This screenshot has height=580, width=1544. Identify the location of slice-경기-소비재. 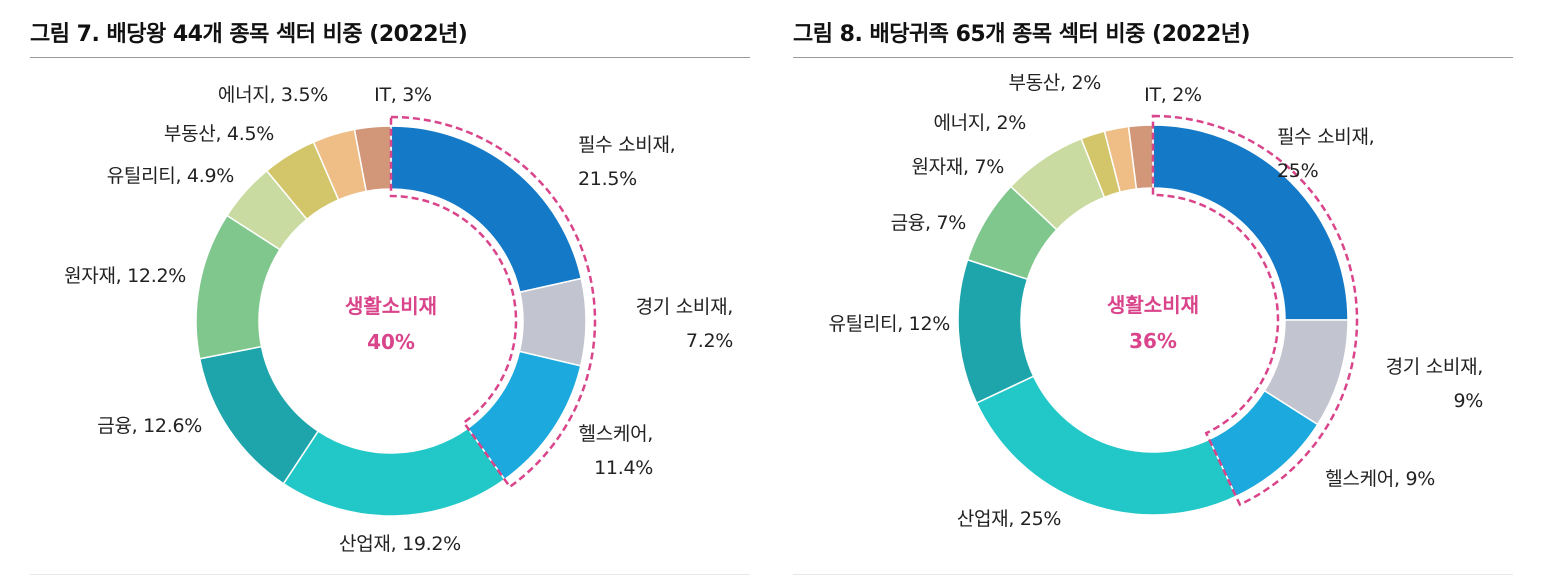
(552, 322).